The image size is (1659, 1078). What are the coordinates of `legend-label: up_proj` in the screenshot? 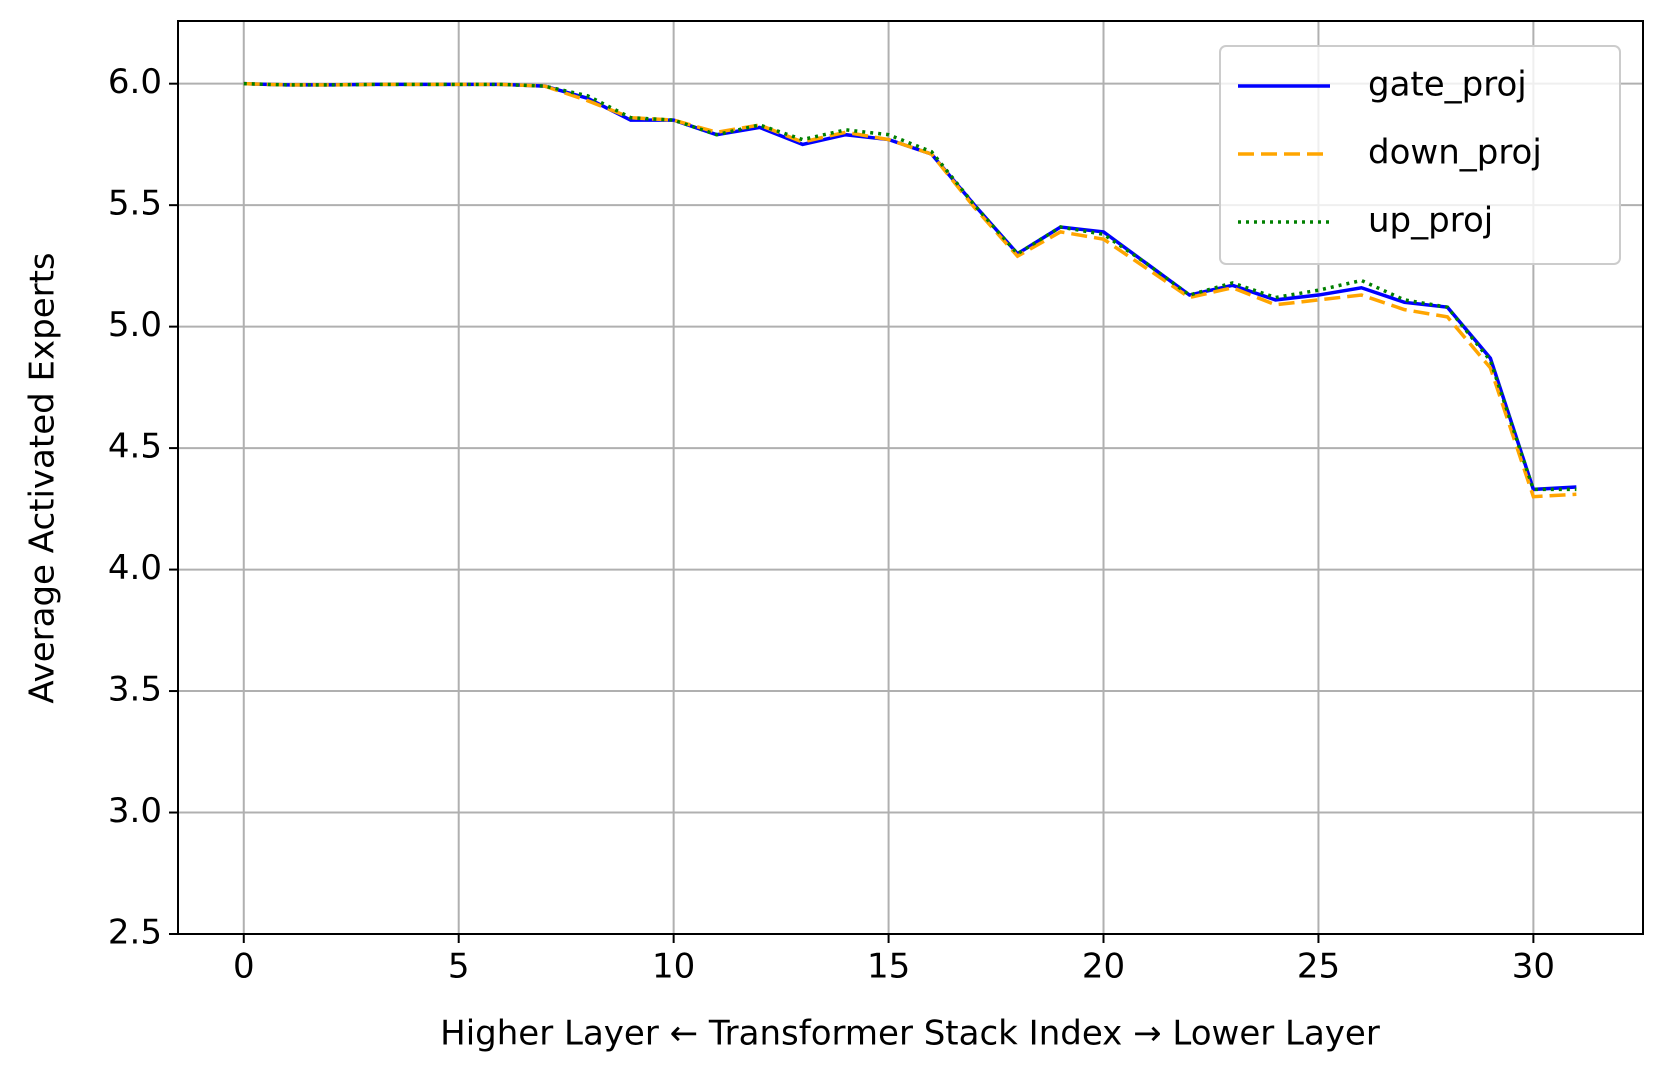 It's located at (1430, 221).